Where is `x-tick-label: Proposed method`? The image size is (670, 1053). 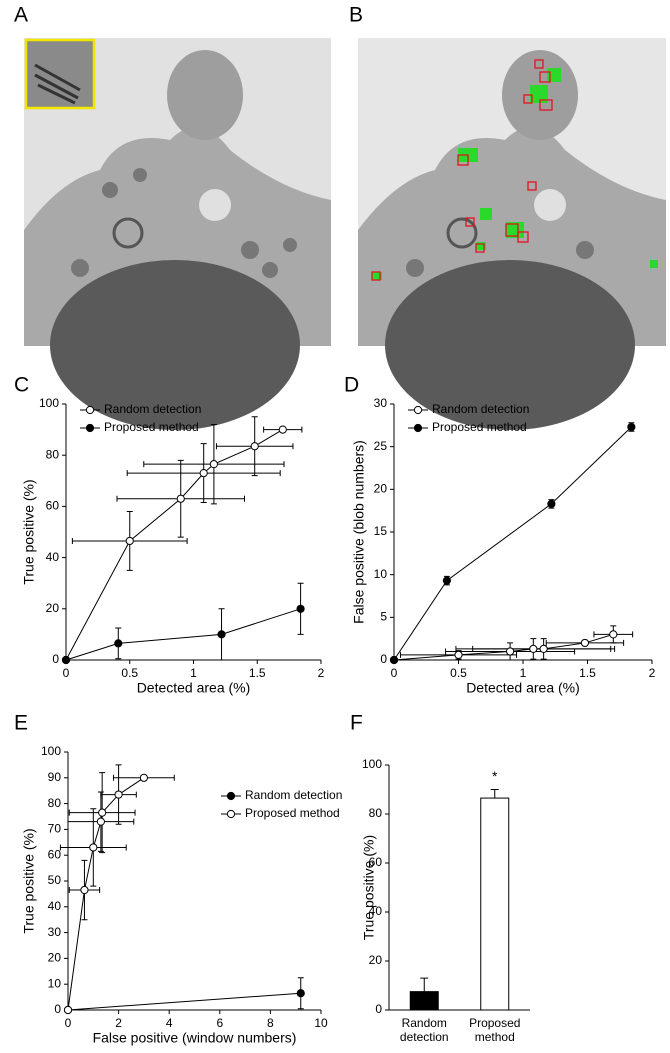 x-tick-label: Proposed method is located at coordinates (495, 1030).